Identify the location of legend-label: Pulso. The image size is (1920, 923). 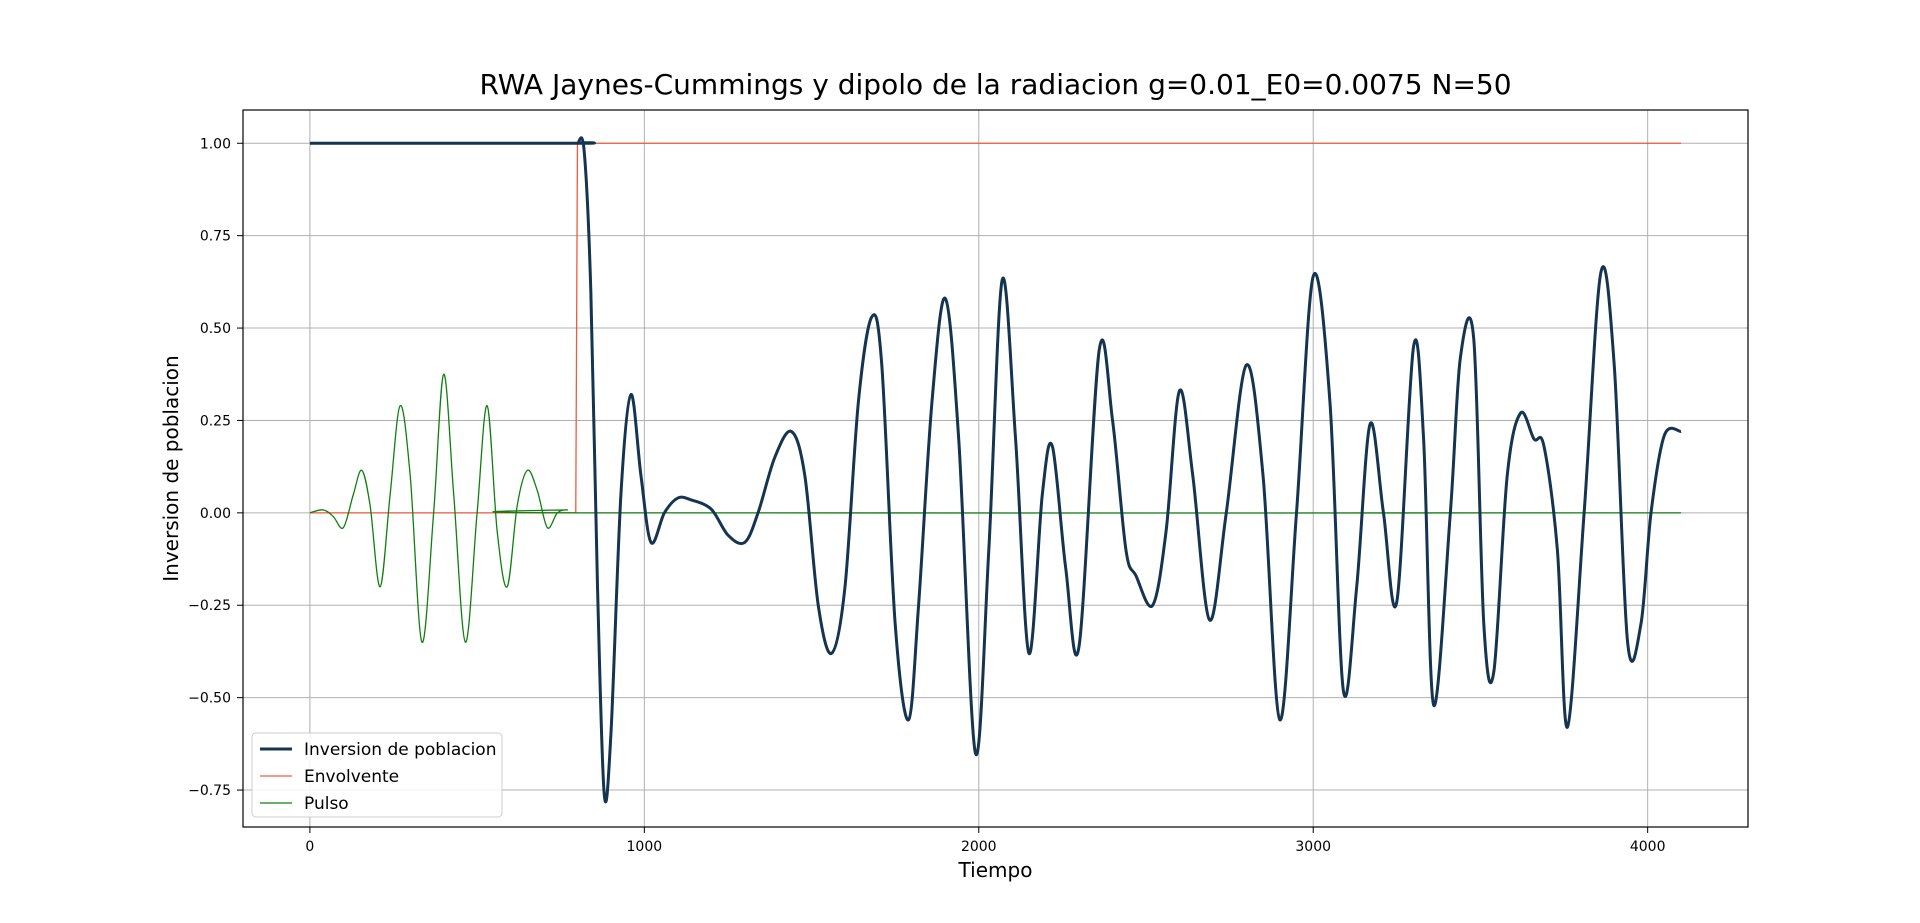
(326, 804).